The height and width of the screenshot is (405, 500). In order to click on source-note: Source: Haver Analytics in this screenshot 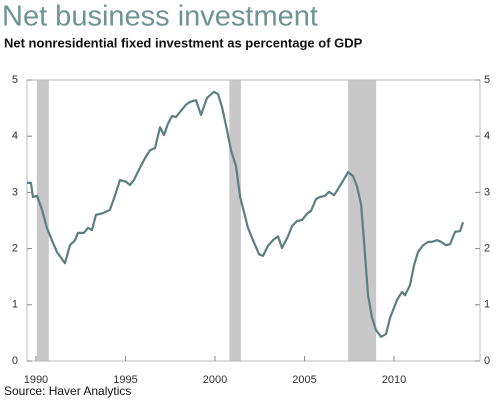, I will do `click(67, 391)`.